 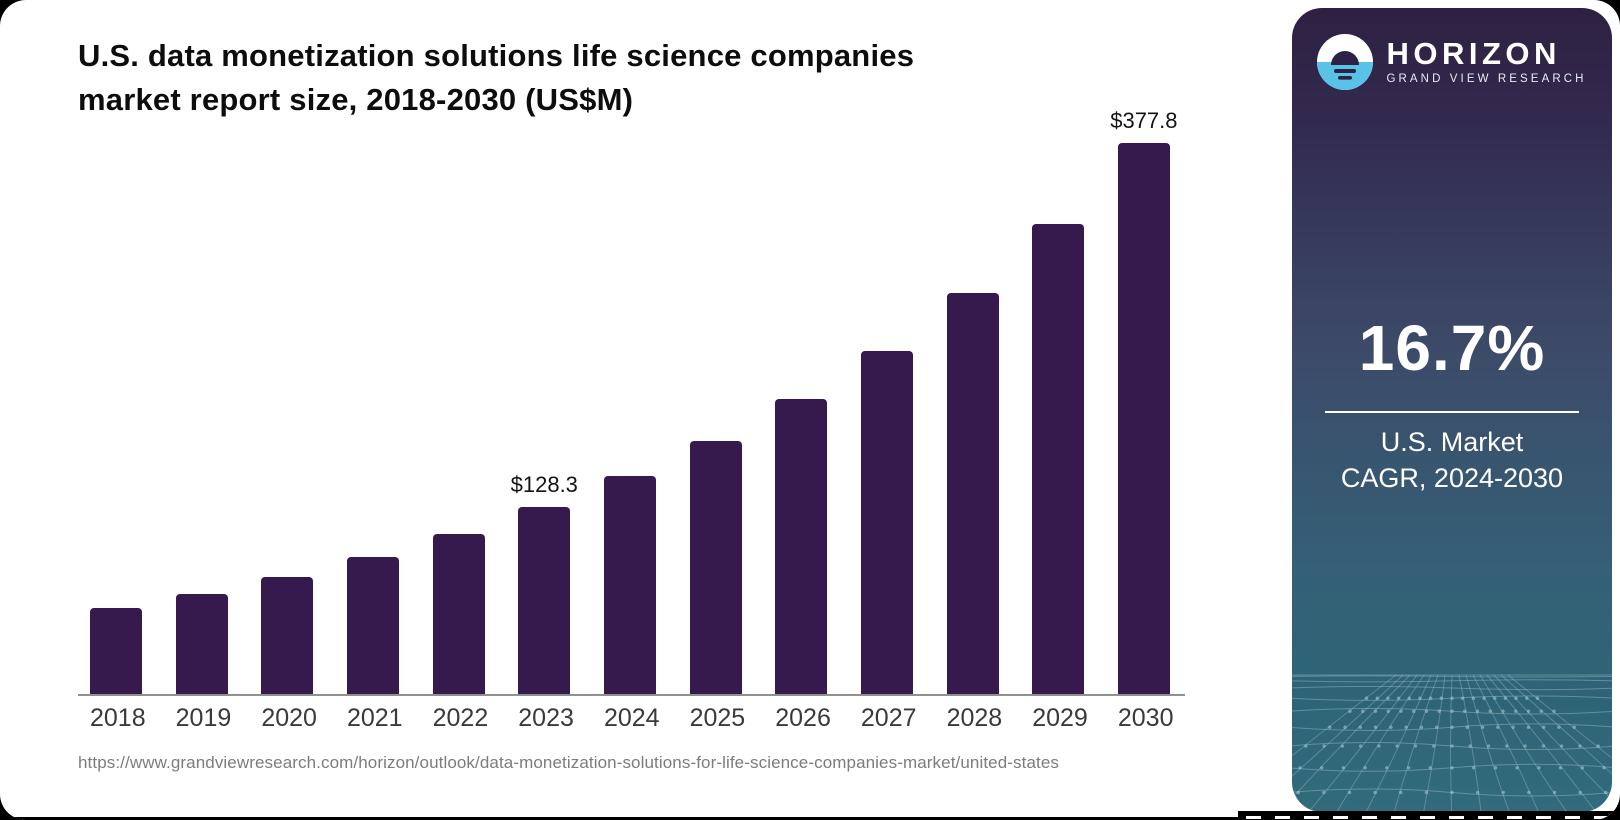 I want to click on bar-2028, so click(x=972, y=493).